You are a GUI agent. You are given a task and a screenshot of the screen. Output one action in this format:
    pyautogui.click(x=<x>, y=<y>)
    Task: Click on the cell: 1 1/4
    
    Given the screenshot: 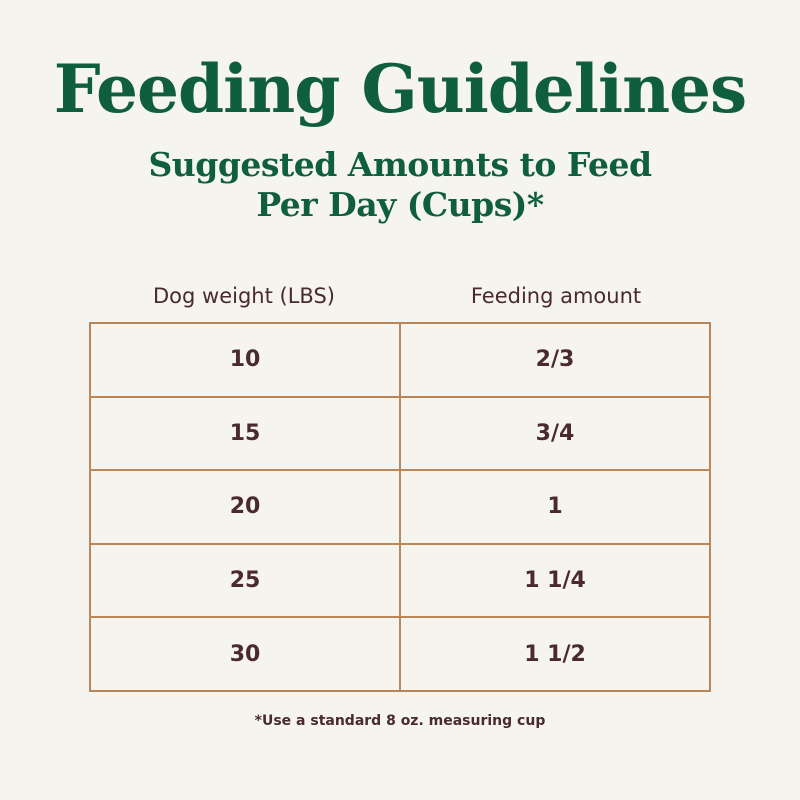 What is the action you would take?
    pyautogui.click(x=555, y=580)
    